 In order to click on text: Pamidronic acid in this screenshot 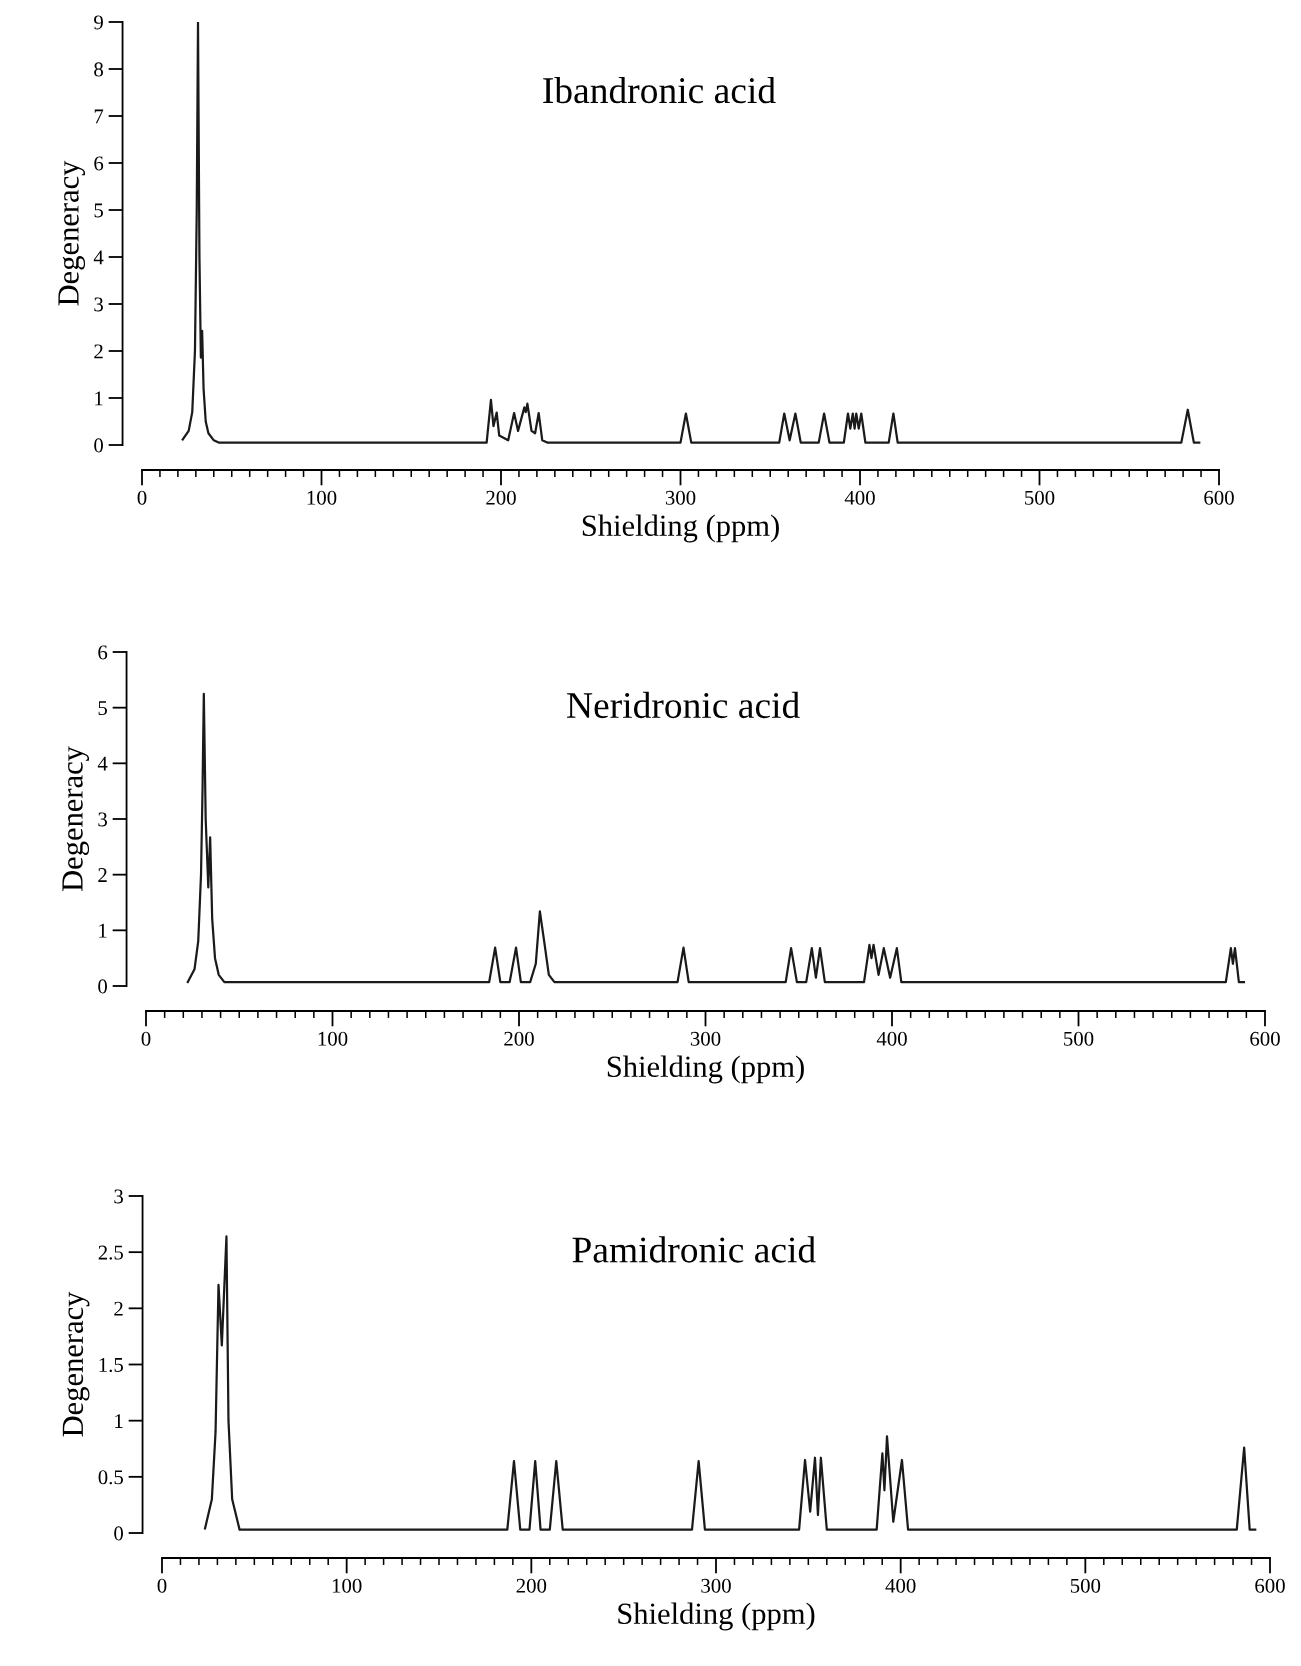, I will do `click(694, 1249)`.